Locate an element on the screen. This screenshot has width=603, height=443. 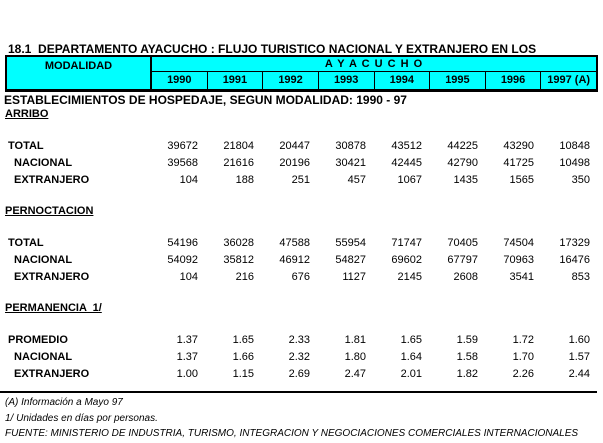
value-cell: 2.69 is located at coordinates (299, 374).